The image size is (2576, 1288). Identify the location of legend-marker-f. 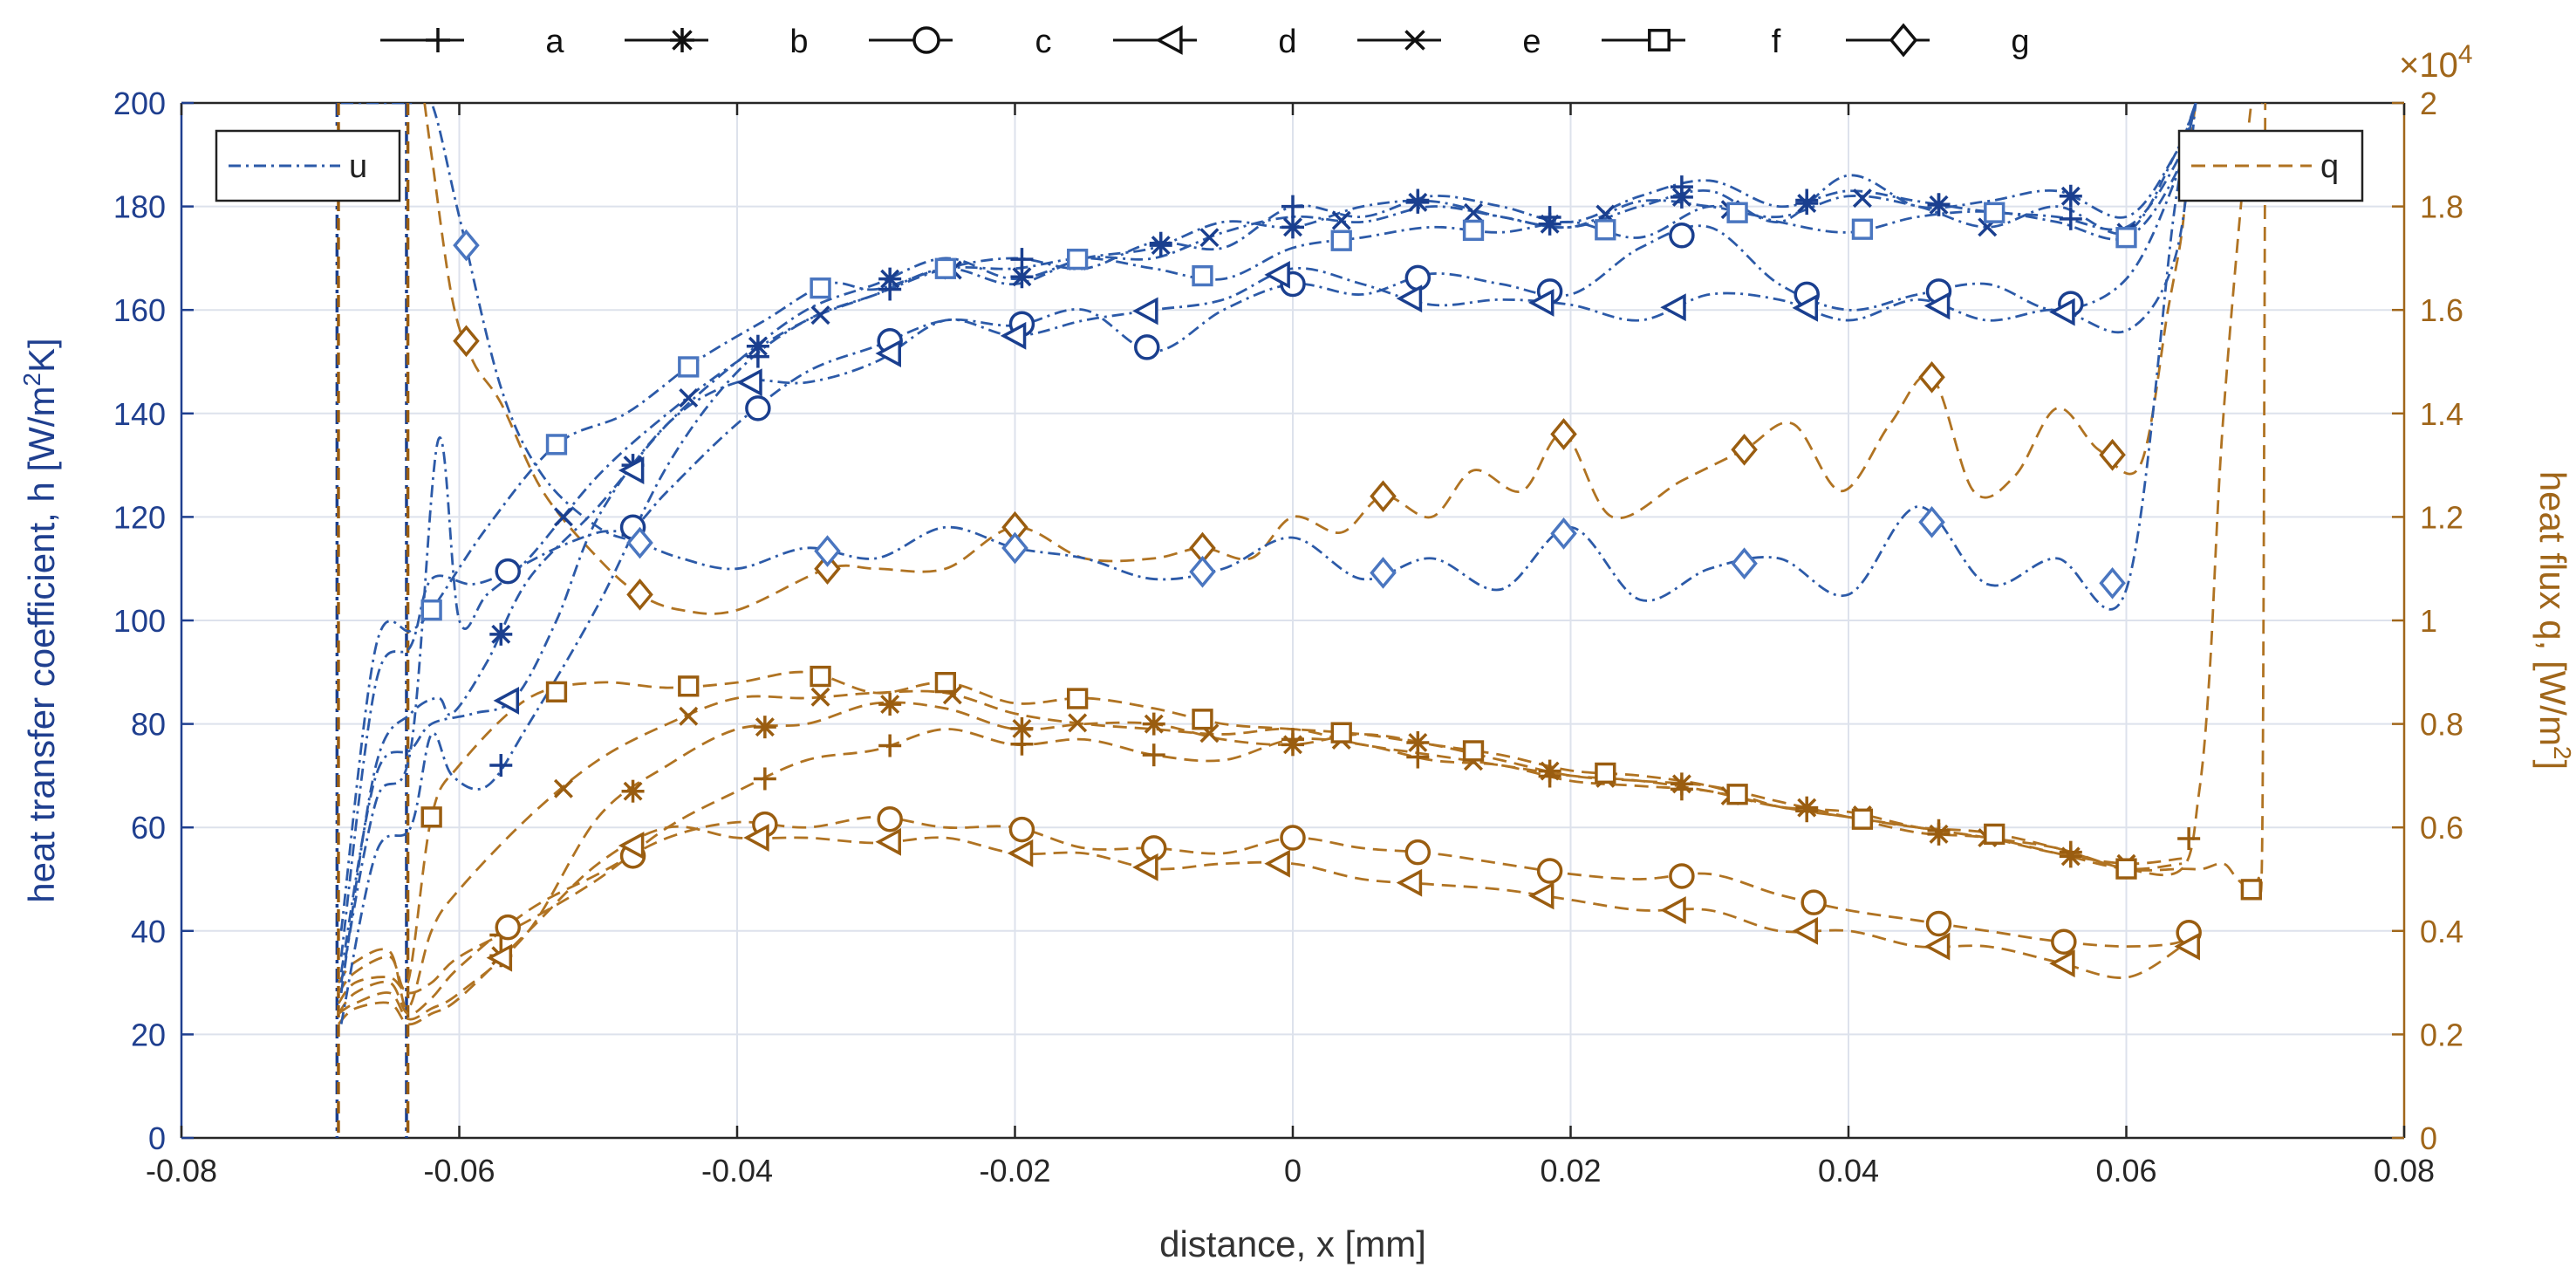
(1659, 40).